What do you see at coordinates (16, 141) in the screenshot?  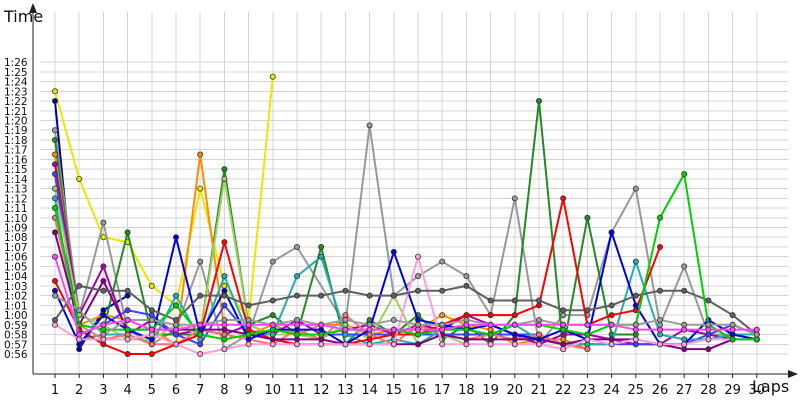 I see `y-tick-label: 1:18` at bounding box center [16, 141].